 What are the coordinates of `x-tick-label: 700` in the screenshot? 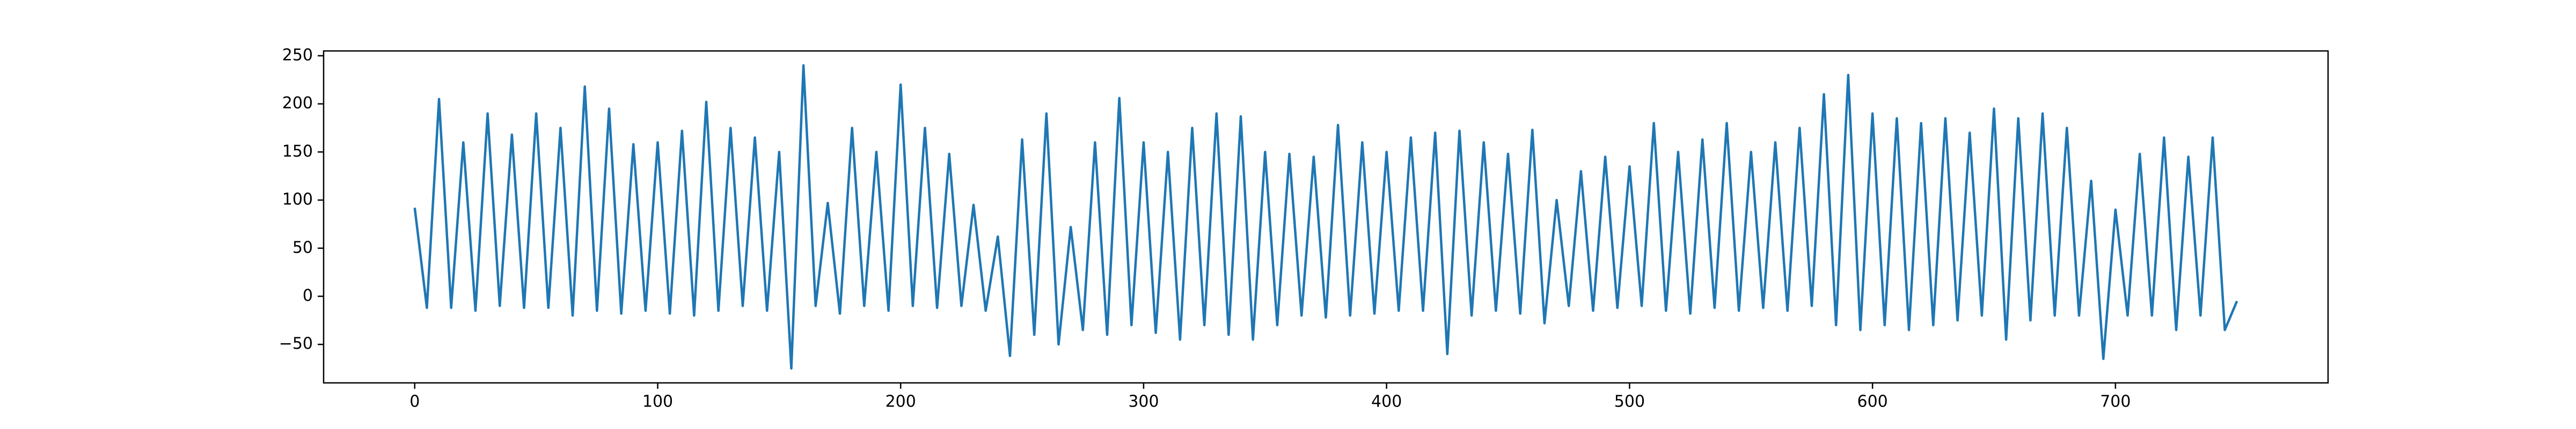 It's located at (2115, 402).